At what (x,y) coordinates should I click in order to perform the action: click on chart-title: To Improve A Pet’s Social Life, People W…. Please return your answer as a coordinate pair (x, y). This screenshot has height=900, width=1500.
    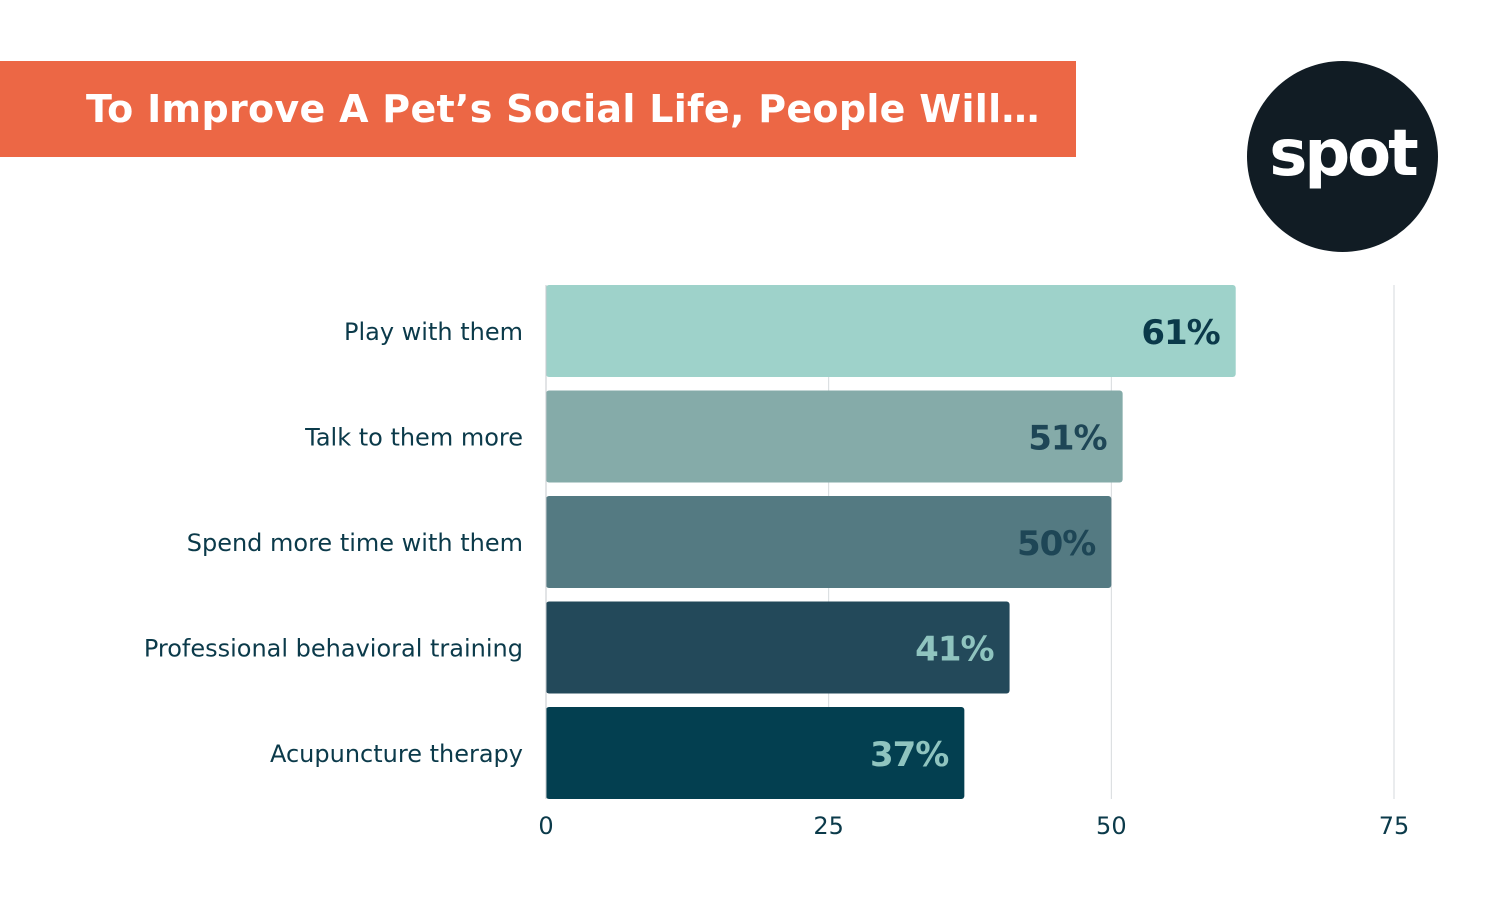
    Looking at the image, I should click on (563, 109).